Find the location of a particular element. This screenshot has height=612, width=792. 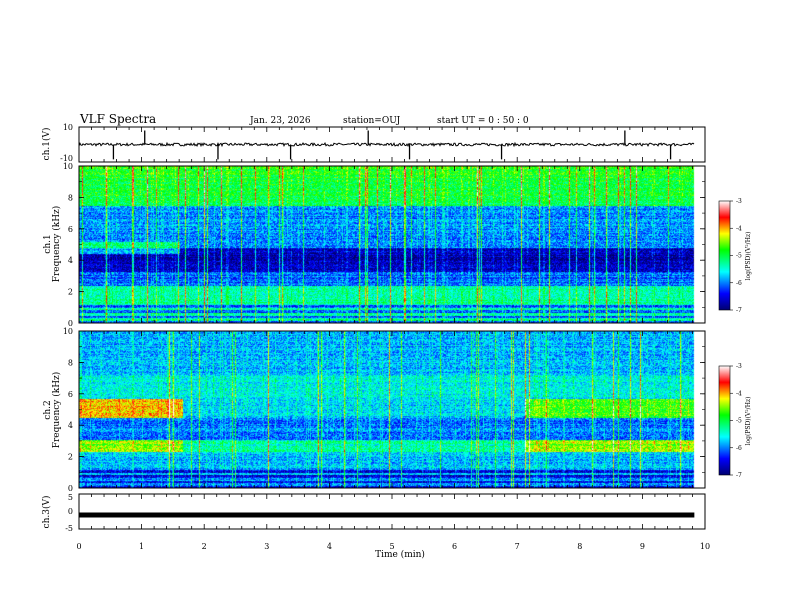

ch3-ytick-bottom: -5 is located at coordinates (69, 528).